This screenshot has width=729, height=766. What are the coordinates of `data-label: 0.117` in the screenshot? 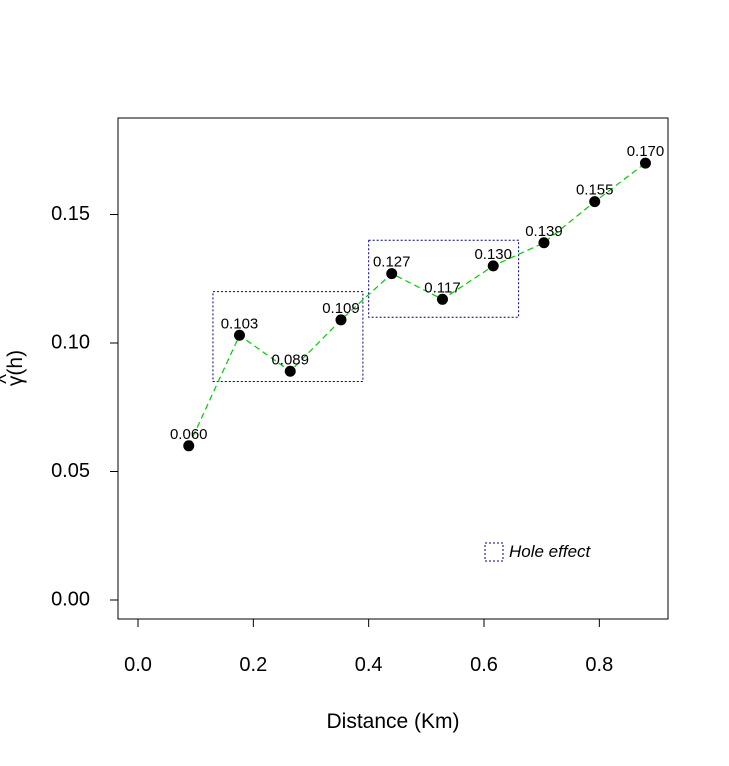 It's located at (442, 287).